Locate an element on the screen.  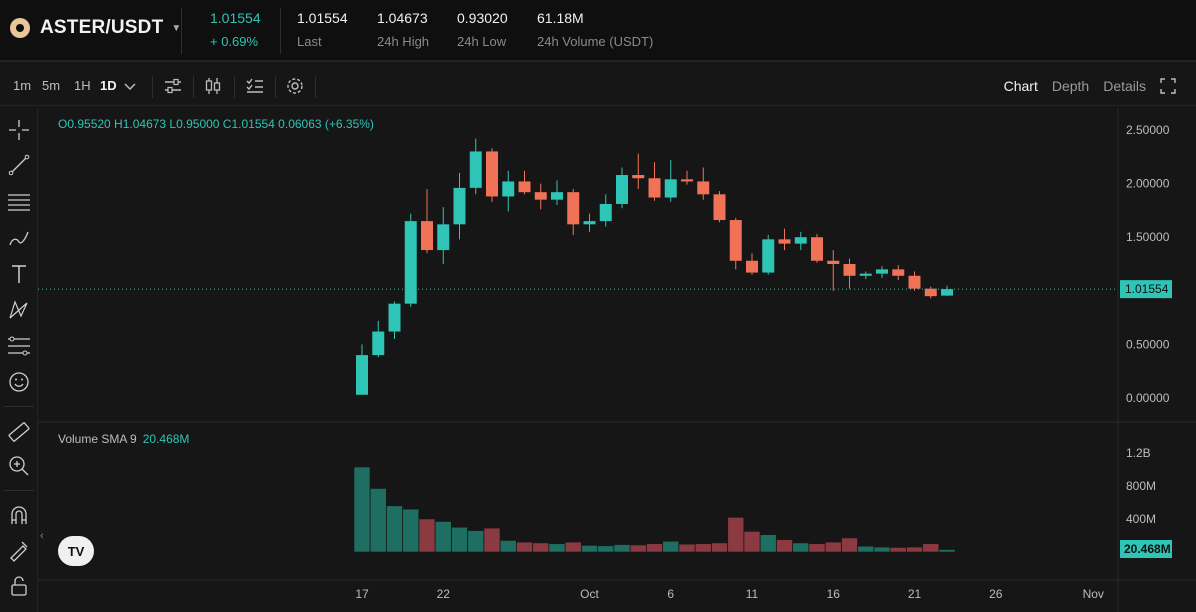
chevron-left-icon: ‹ is located at coordinates (42, 536).